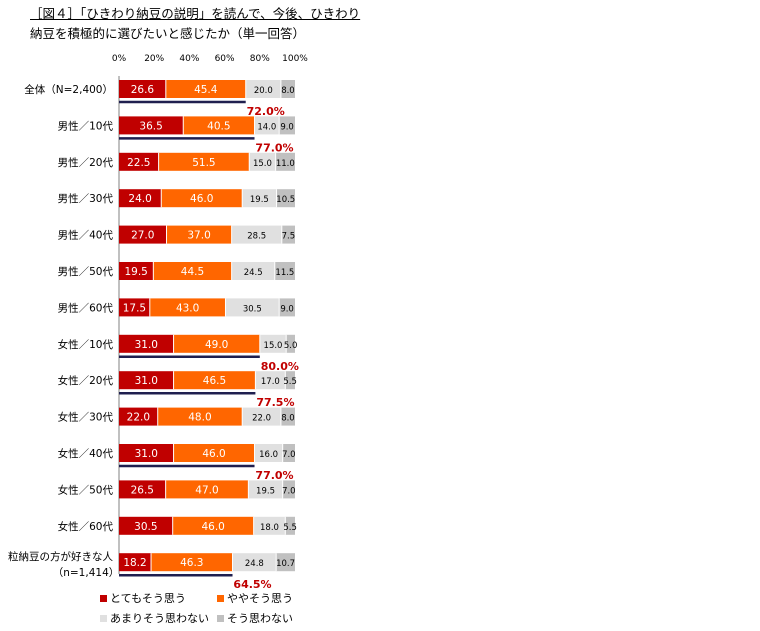 This screenshot has width=760, height=631. Describe the element at coordinates (86, 307) in the screenshot. I see `category-label: 男性／60代` at that location.